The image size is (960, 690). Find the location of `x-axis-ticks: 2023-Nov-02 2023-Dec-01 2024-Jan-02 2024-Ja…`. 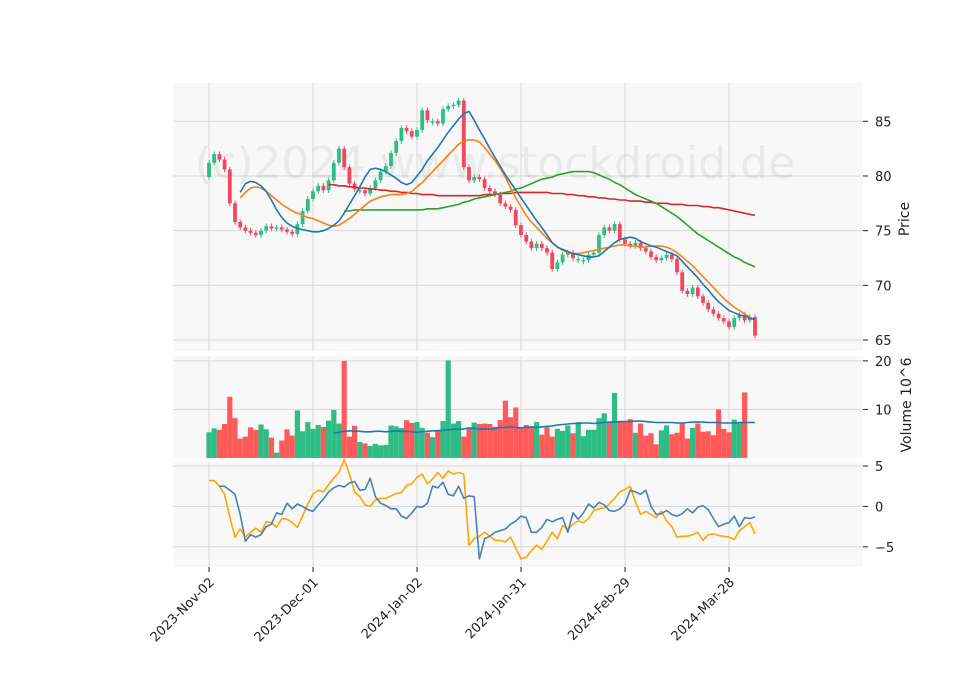

x-axis-ticks: 2023-Nov-02 2023-Dec-01 2024-Jan-02 2024-Ja… is located at coordinates (443, 606).